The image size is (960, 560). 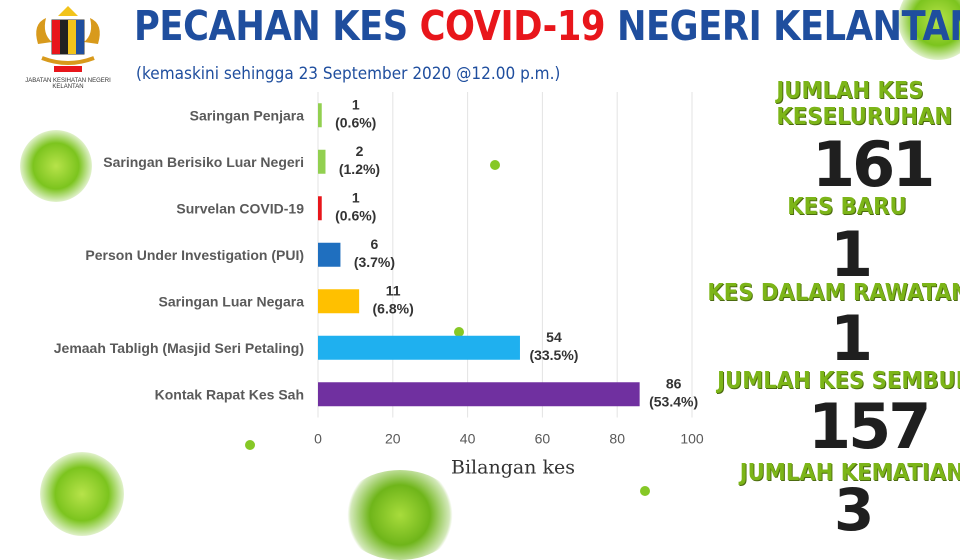 I want to click on title-part1: PECAHAN KES, so click(x=277, y=26).